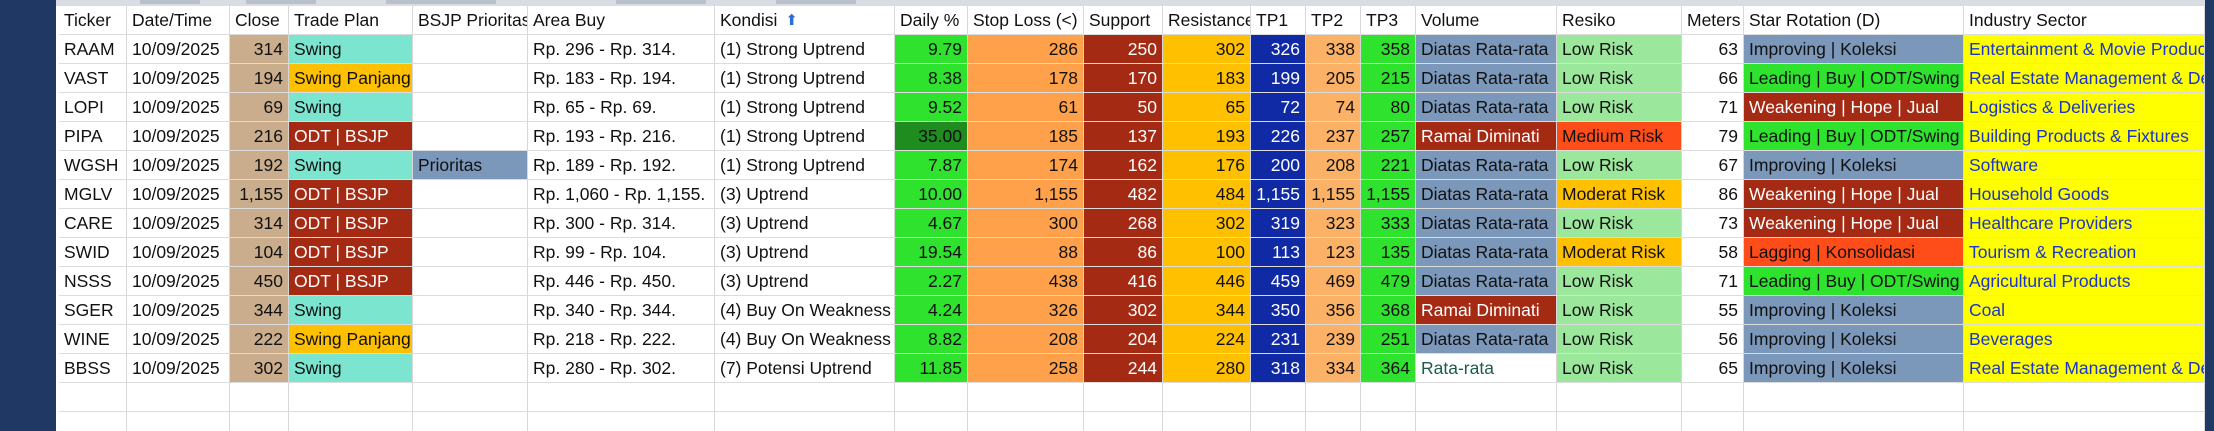 This screenshot has height=431, width=2214. What do you see at coordinates (1123, 194) in the screenshot?
I see `cell-support: 482` at bounding box center [1123, 194].